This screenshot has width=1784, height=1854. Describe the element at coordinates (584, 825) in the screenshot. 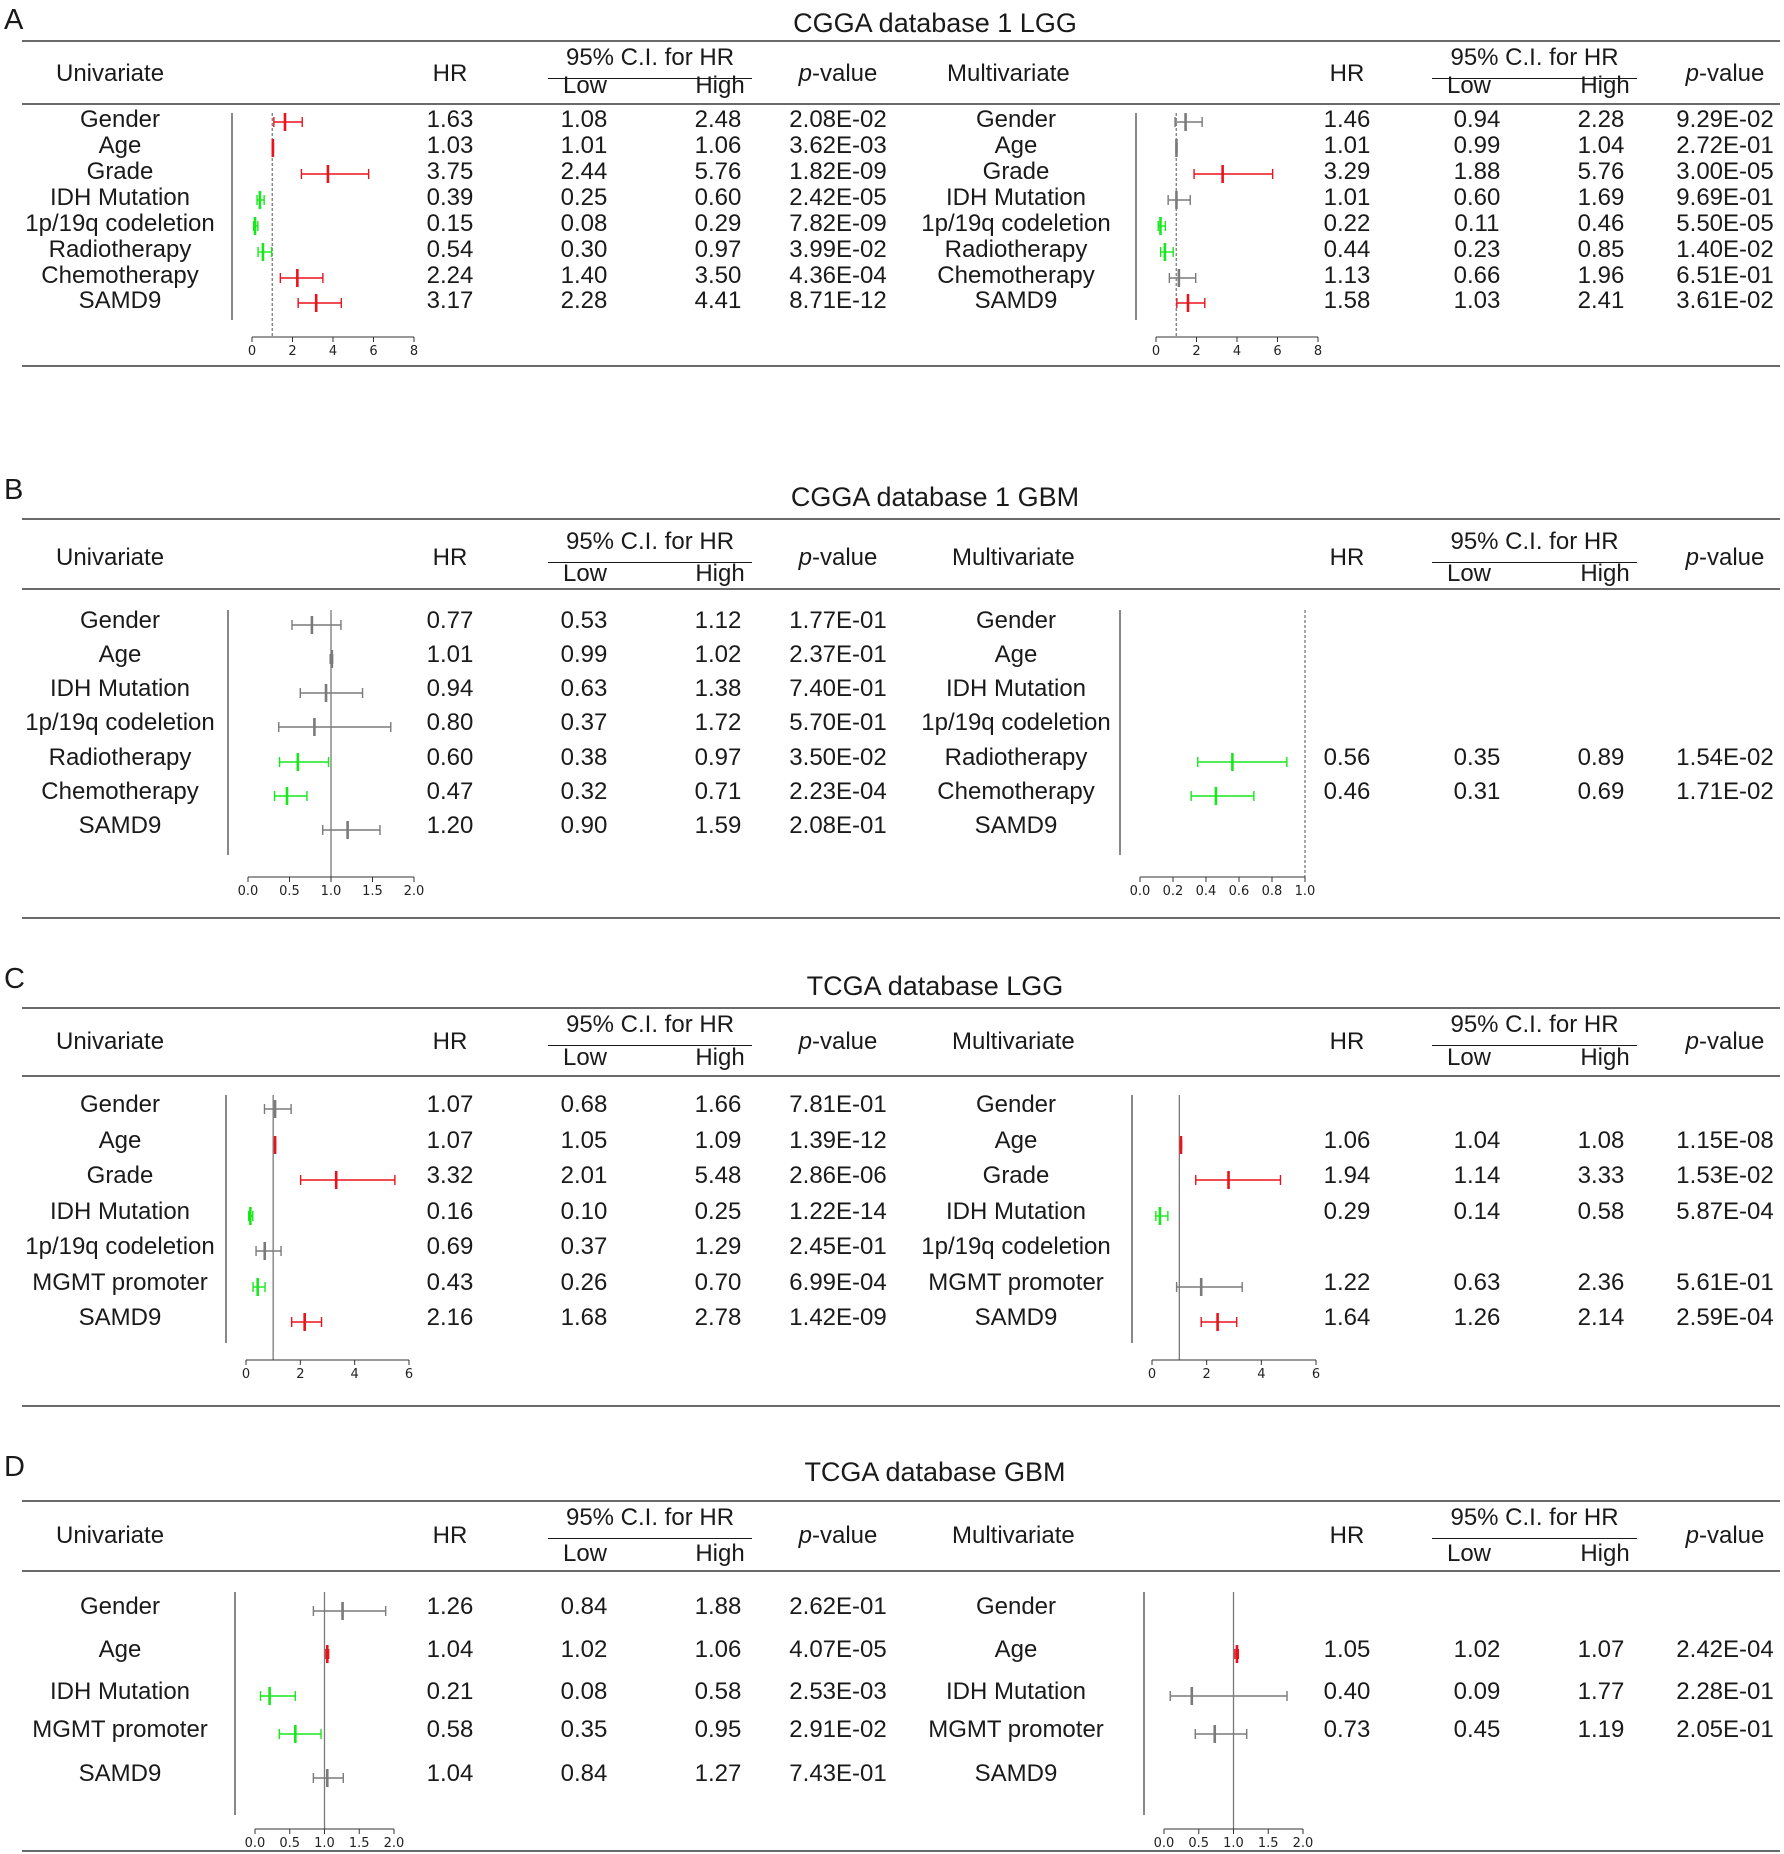

I see `ci-low-value-univariate: 0.90` at that location.